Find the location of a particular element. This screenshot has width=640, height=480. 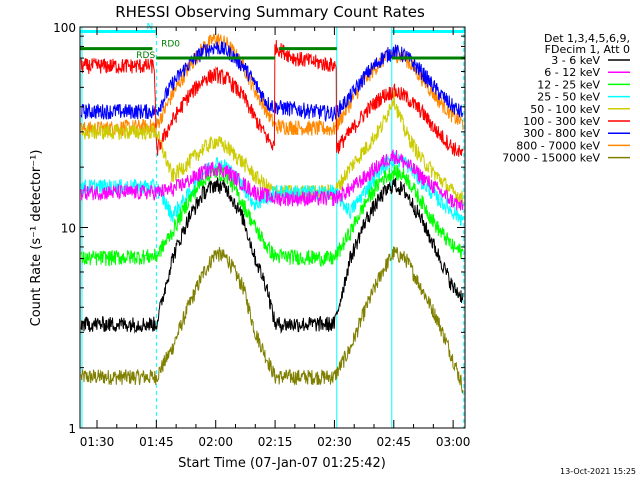

x-tick-label-1: 01:45 is located at coordinates (156, 442).